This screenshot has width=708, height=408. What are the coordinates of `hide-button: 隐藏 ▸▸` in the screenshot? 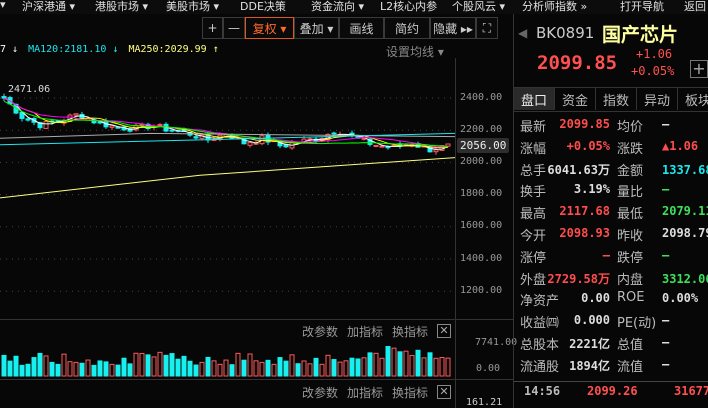 It's located at (453, 28).